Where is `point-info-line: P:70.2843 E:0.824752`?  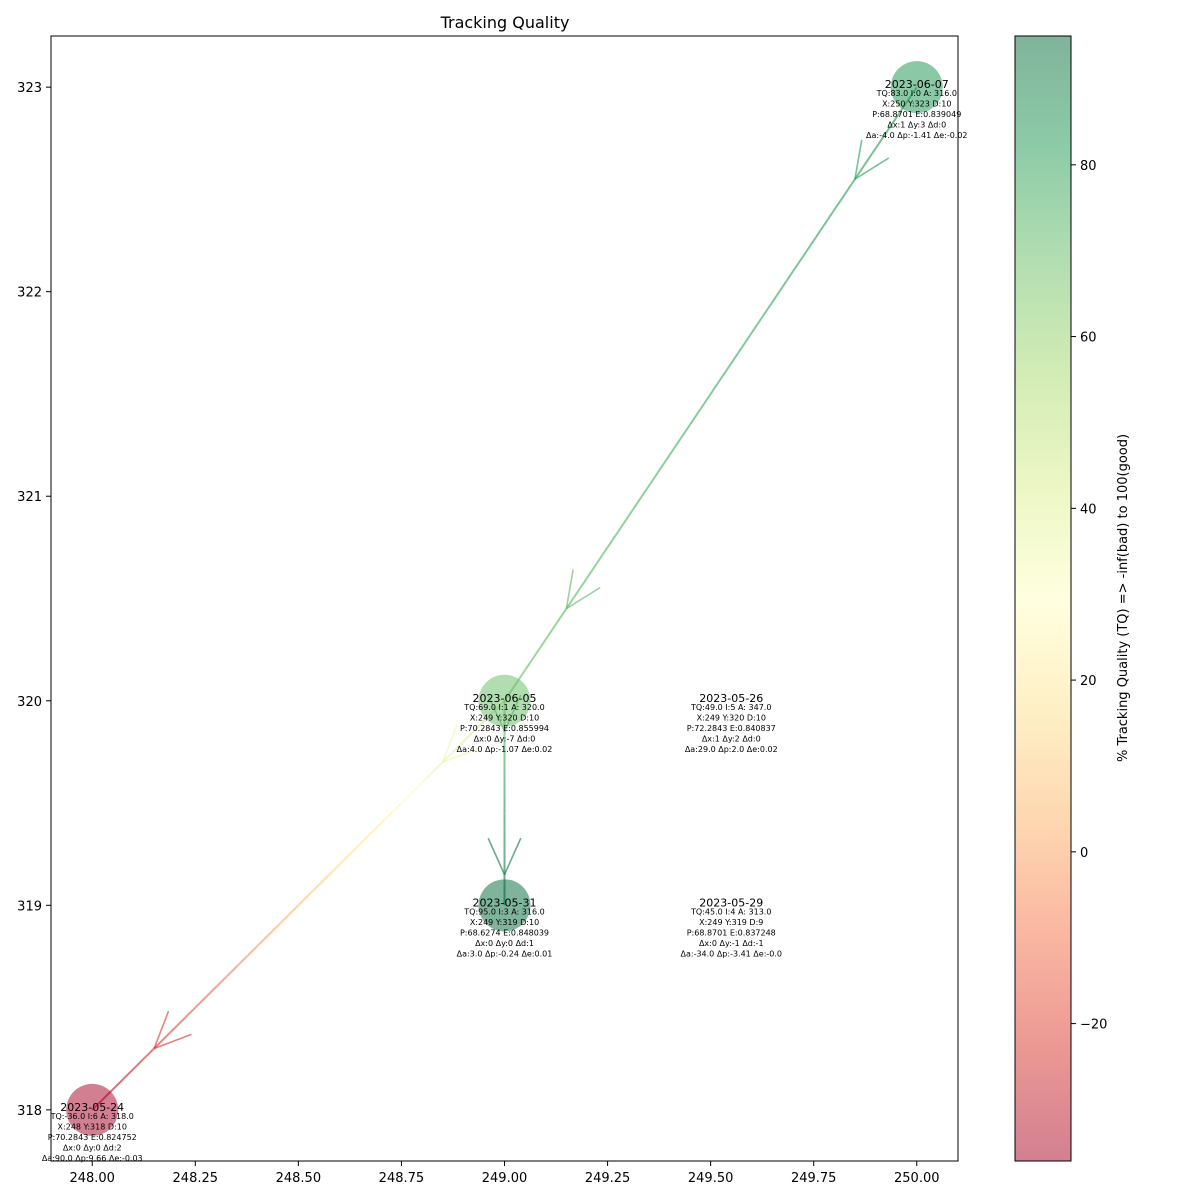
point-info-line: P:70.2843 E:0.824752 is located at coordinates (92, 1137).